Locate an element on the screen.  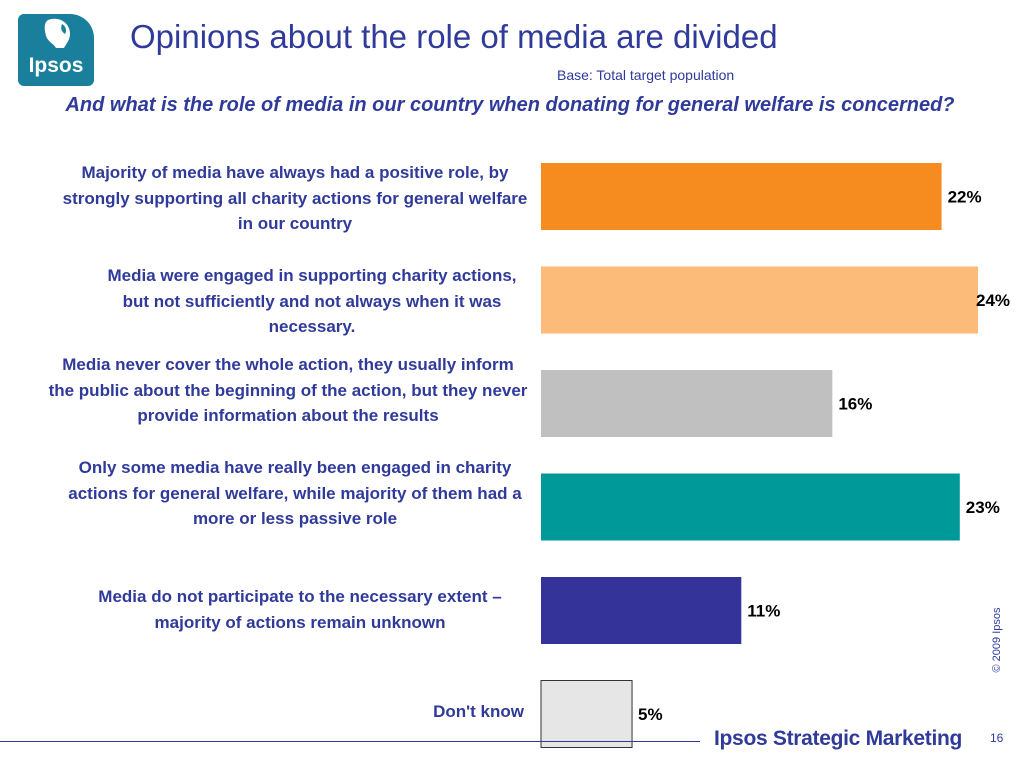
ipsos-logo: Ipsos is located at coordinates (56, 50).